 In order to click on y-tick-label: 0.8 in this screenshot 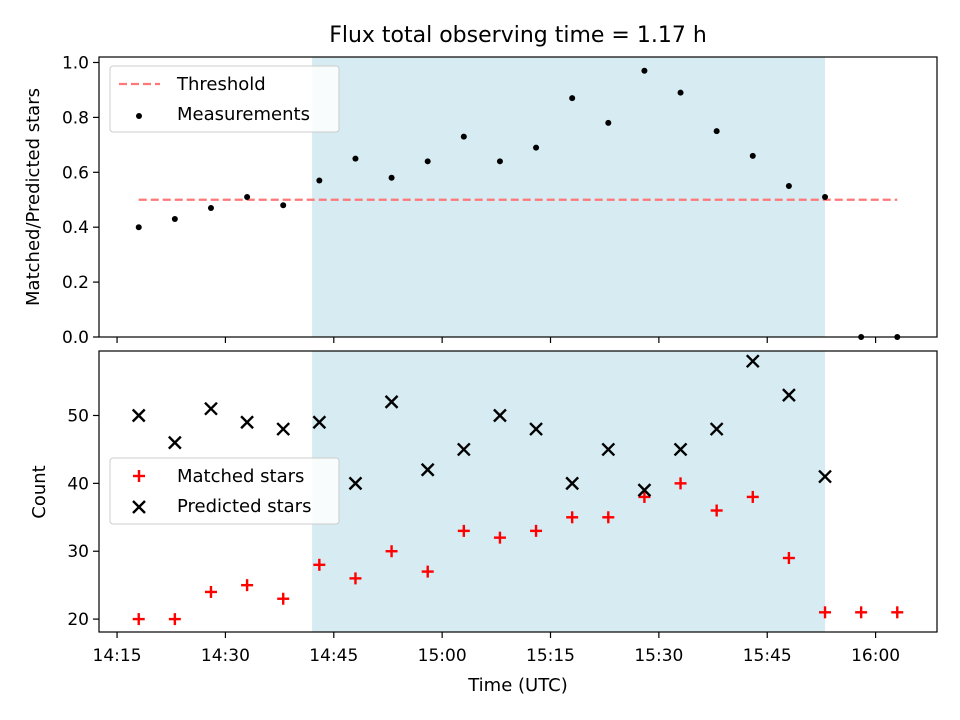, I will do `click(75, 118)`.